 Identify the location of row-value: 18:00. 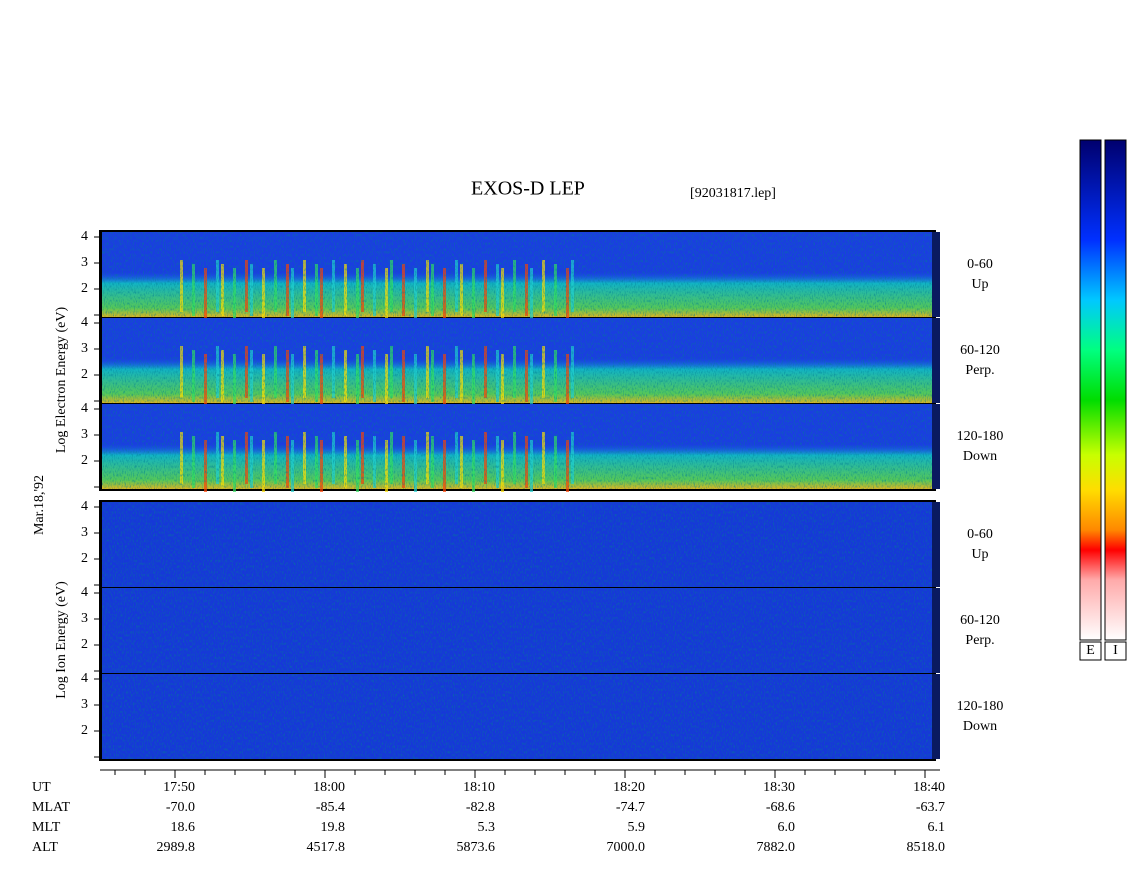
(329, 787).